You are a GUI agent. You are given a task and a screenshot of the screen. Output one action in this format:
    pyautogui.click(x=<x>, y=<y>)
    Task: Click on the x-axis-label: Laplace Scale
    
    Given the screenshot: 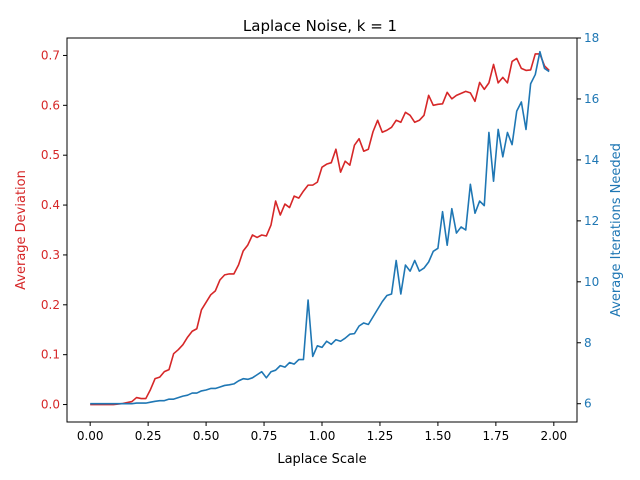 What is the action you would take?
    pyautogui.click(x=321, y=459)
    